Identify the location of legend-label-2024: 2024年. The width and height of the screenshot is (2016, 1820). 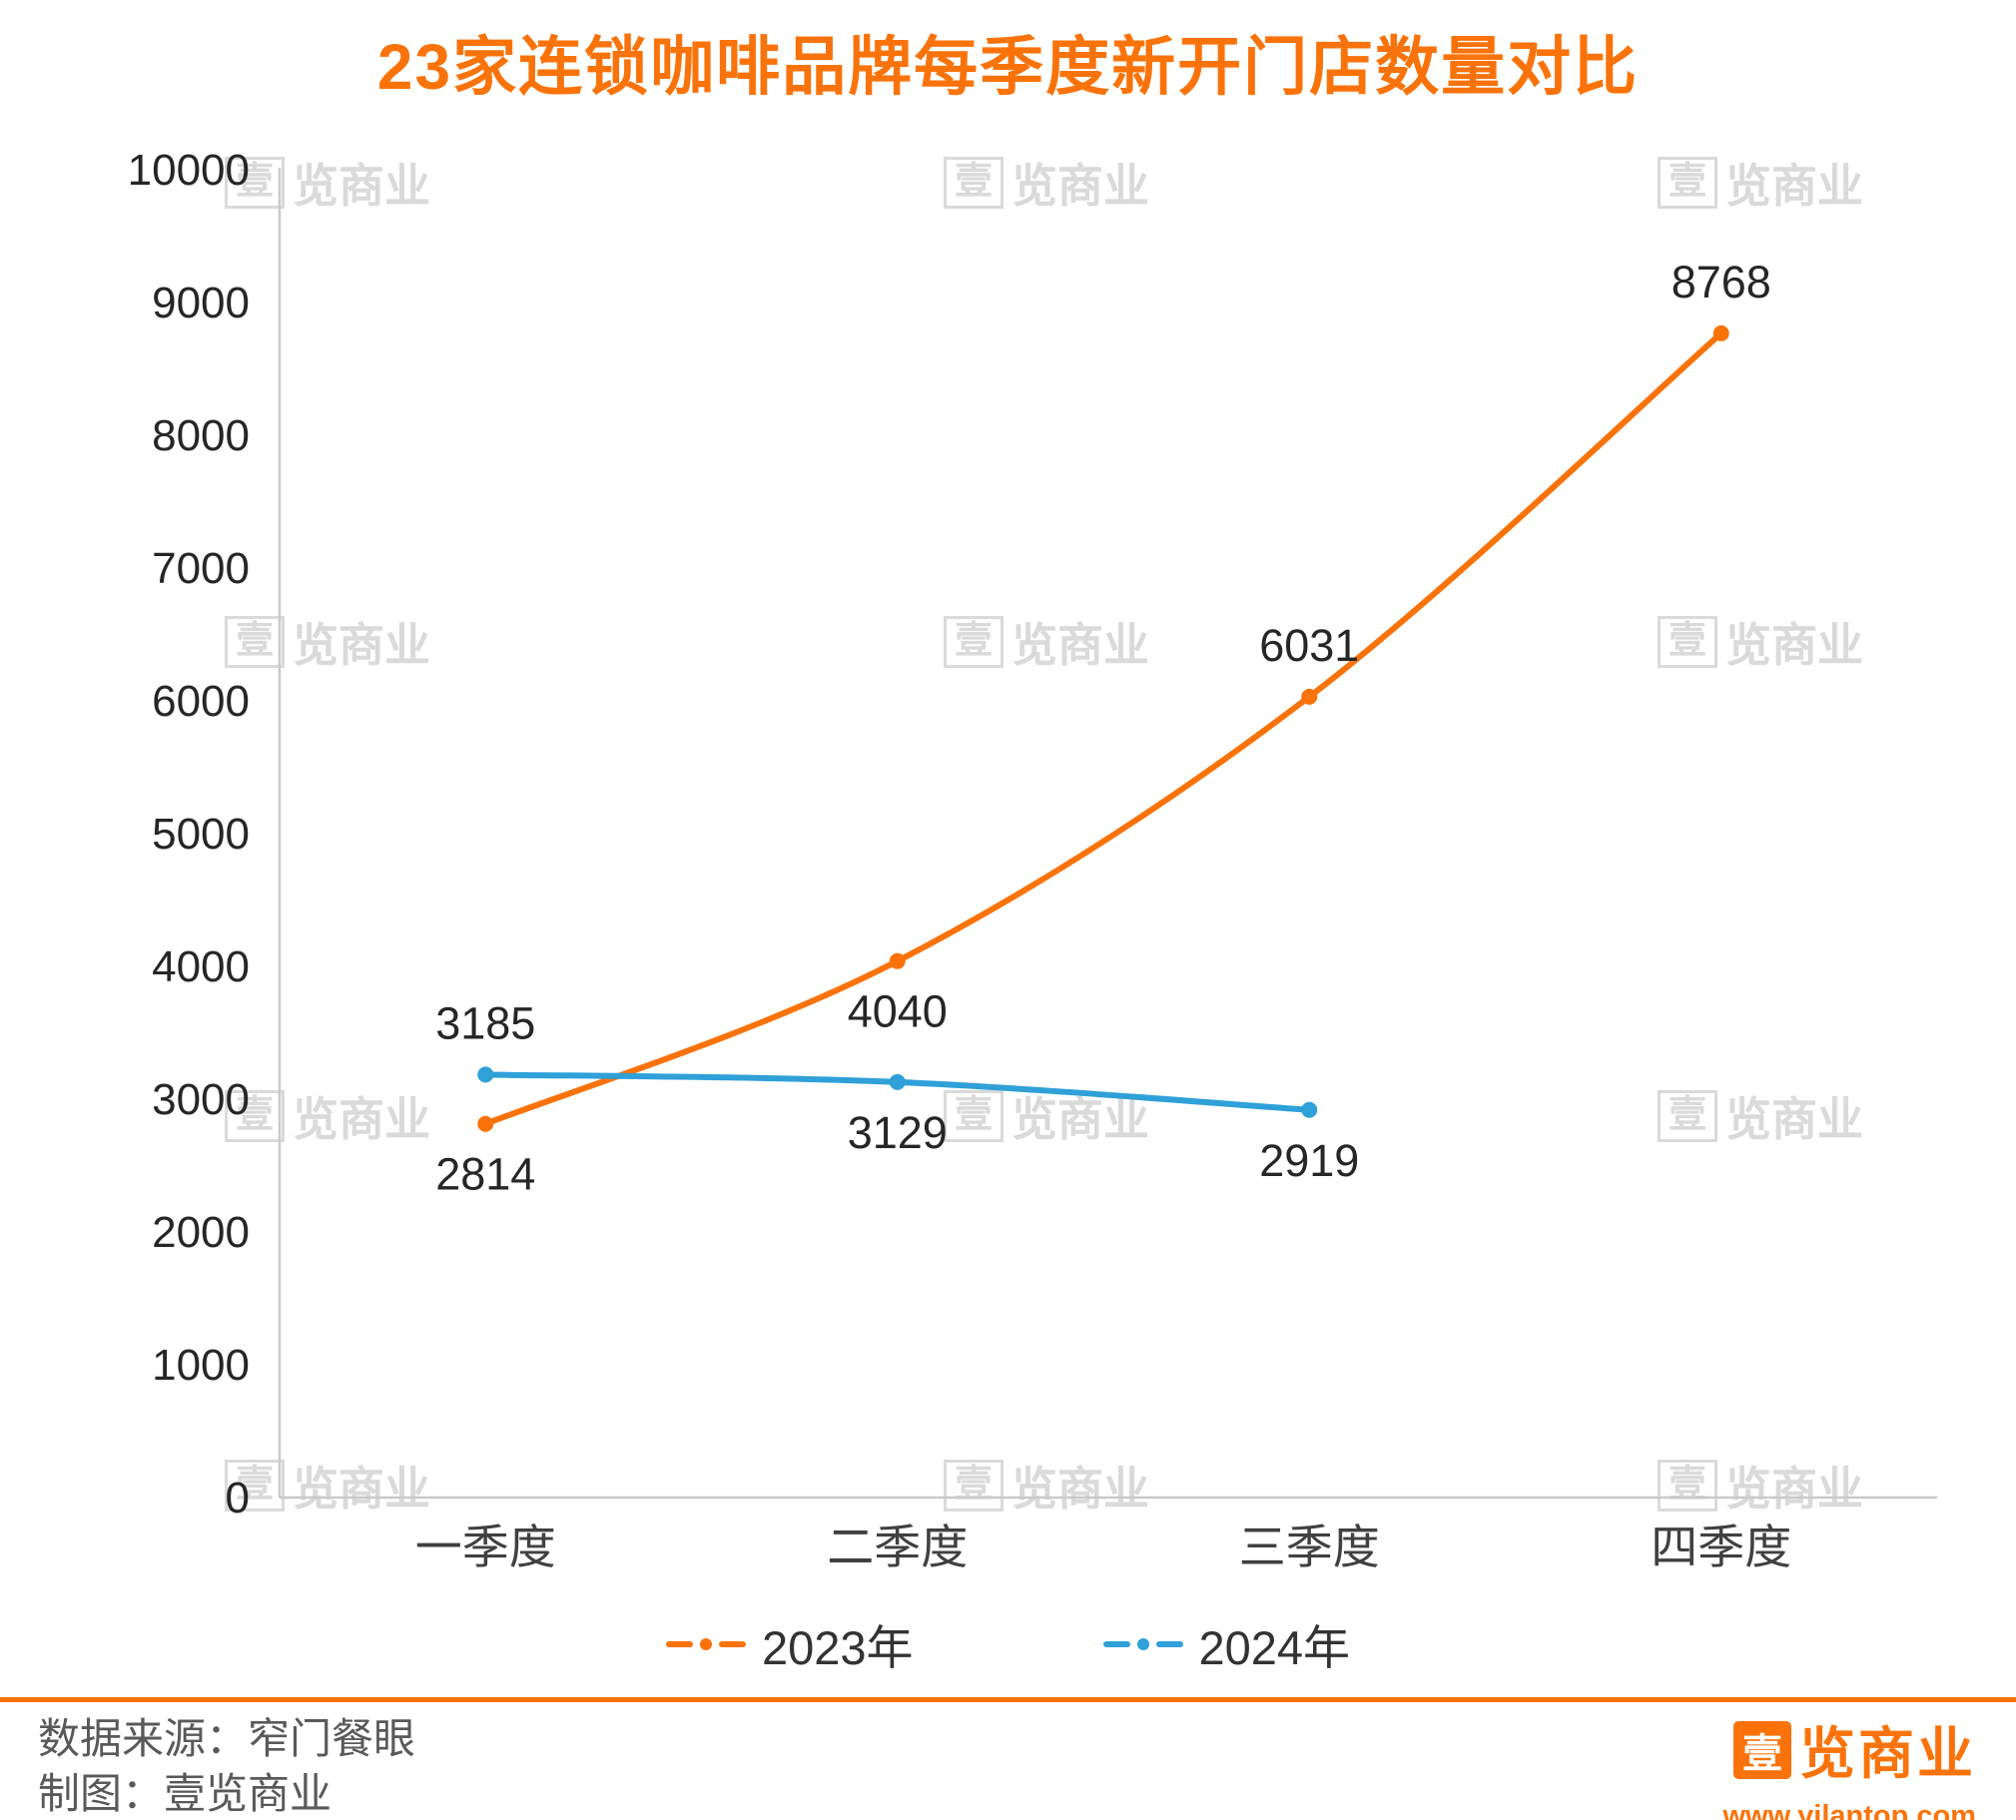
(1275, 1647).